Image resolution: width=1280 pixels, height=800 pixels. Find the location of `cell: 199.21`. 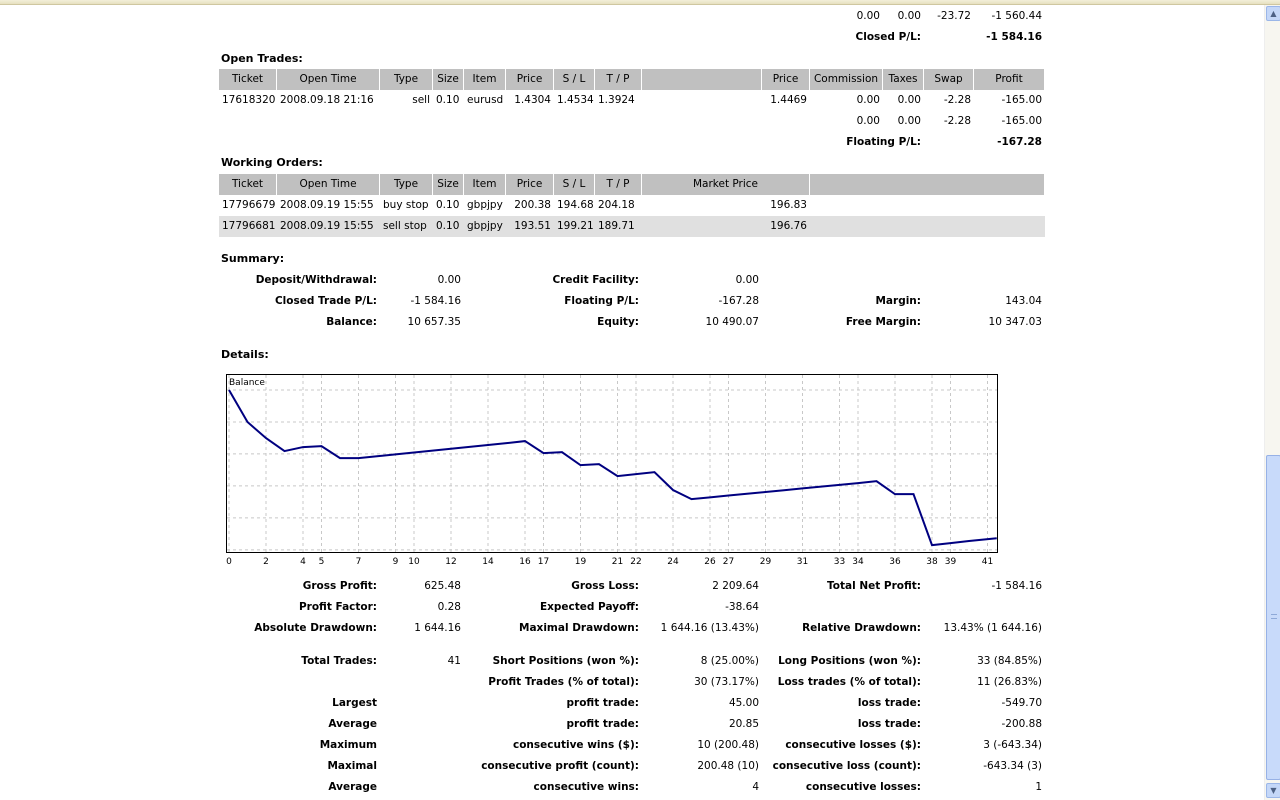

cell: 199.21 is located at coordinates (574, 226).